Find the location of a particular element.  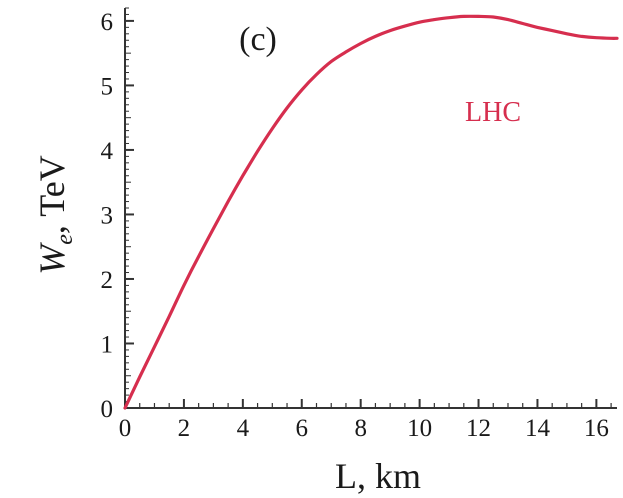

y-tick-label: 3 is located at coordinates (107, 215).